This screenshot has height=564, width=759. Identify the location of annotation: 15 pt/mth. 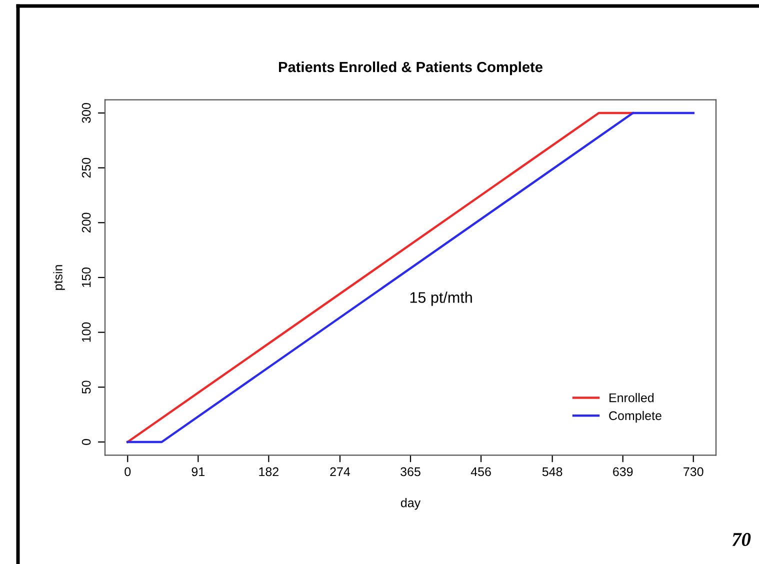
(441, 299).